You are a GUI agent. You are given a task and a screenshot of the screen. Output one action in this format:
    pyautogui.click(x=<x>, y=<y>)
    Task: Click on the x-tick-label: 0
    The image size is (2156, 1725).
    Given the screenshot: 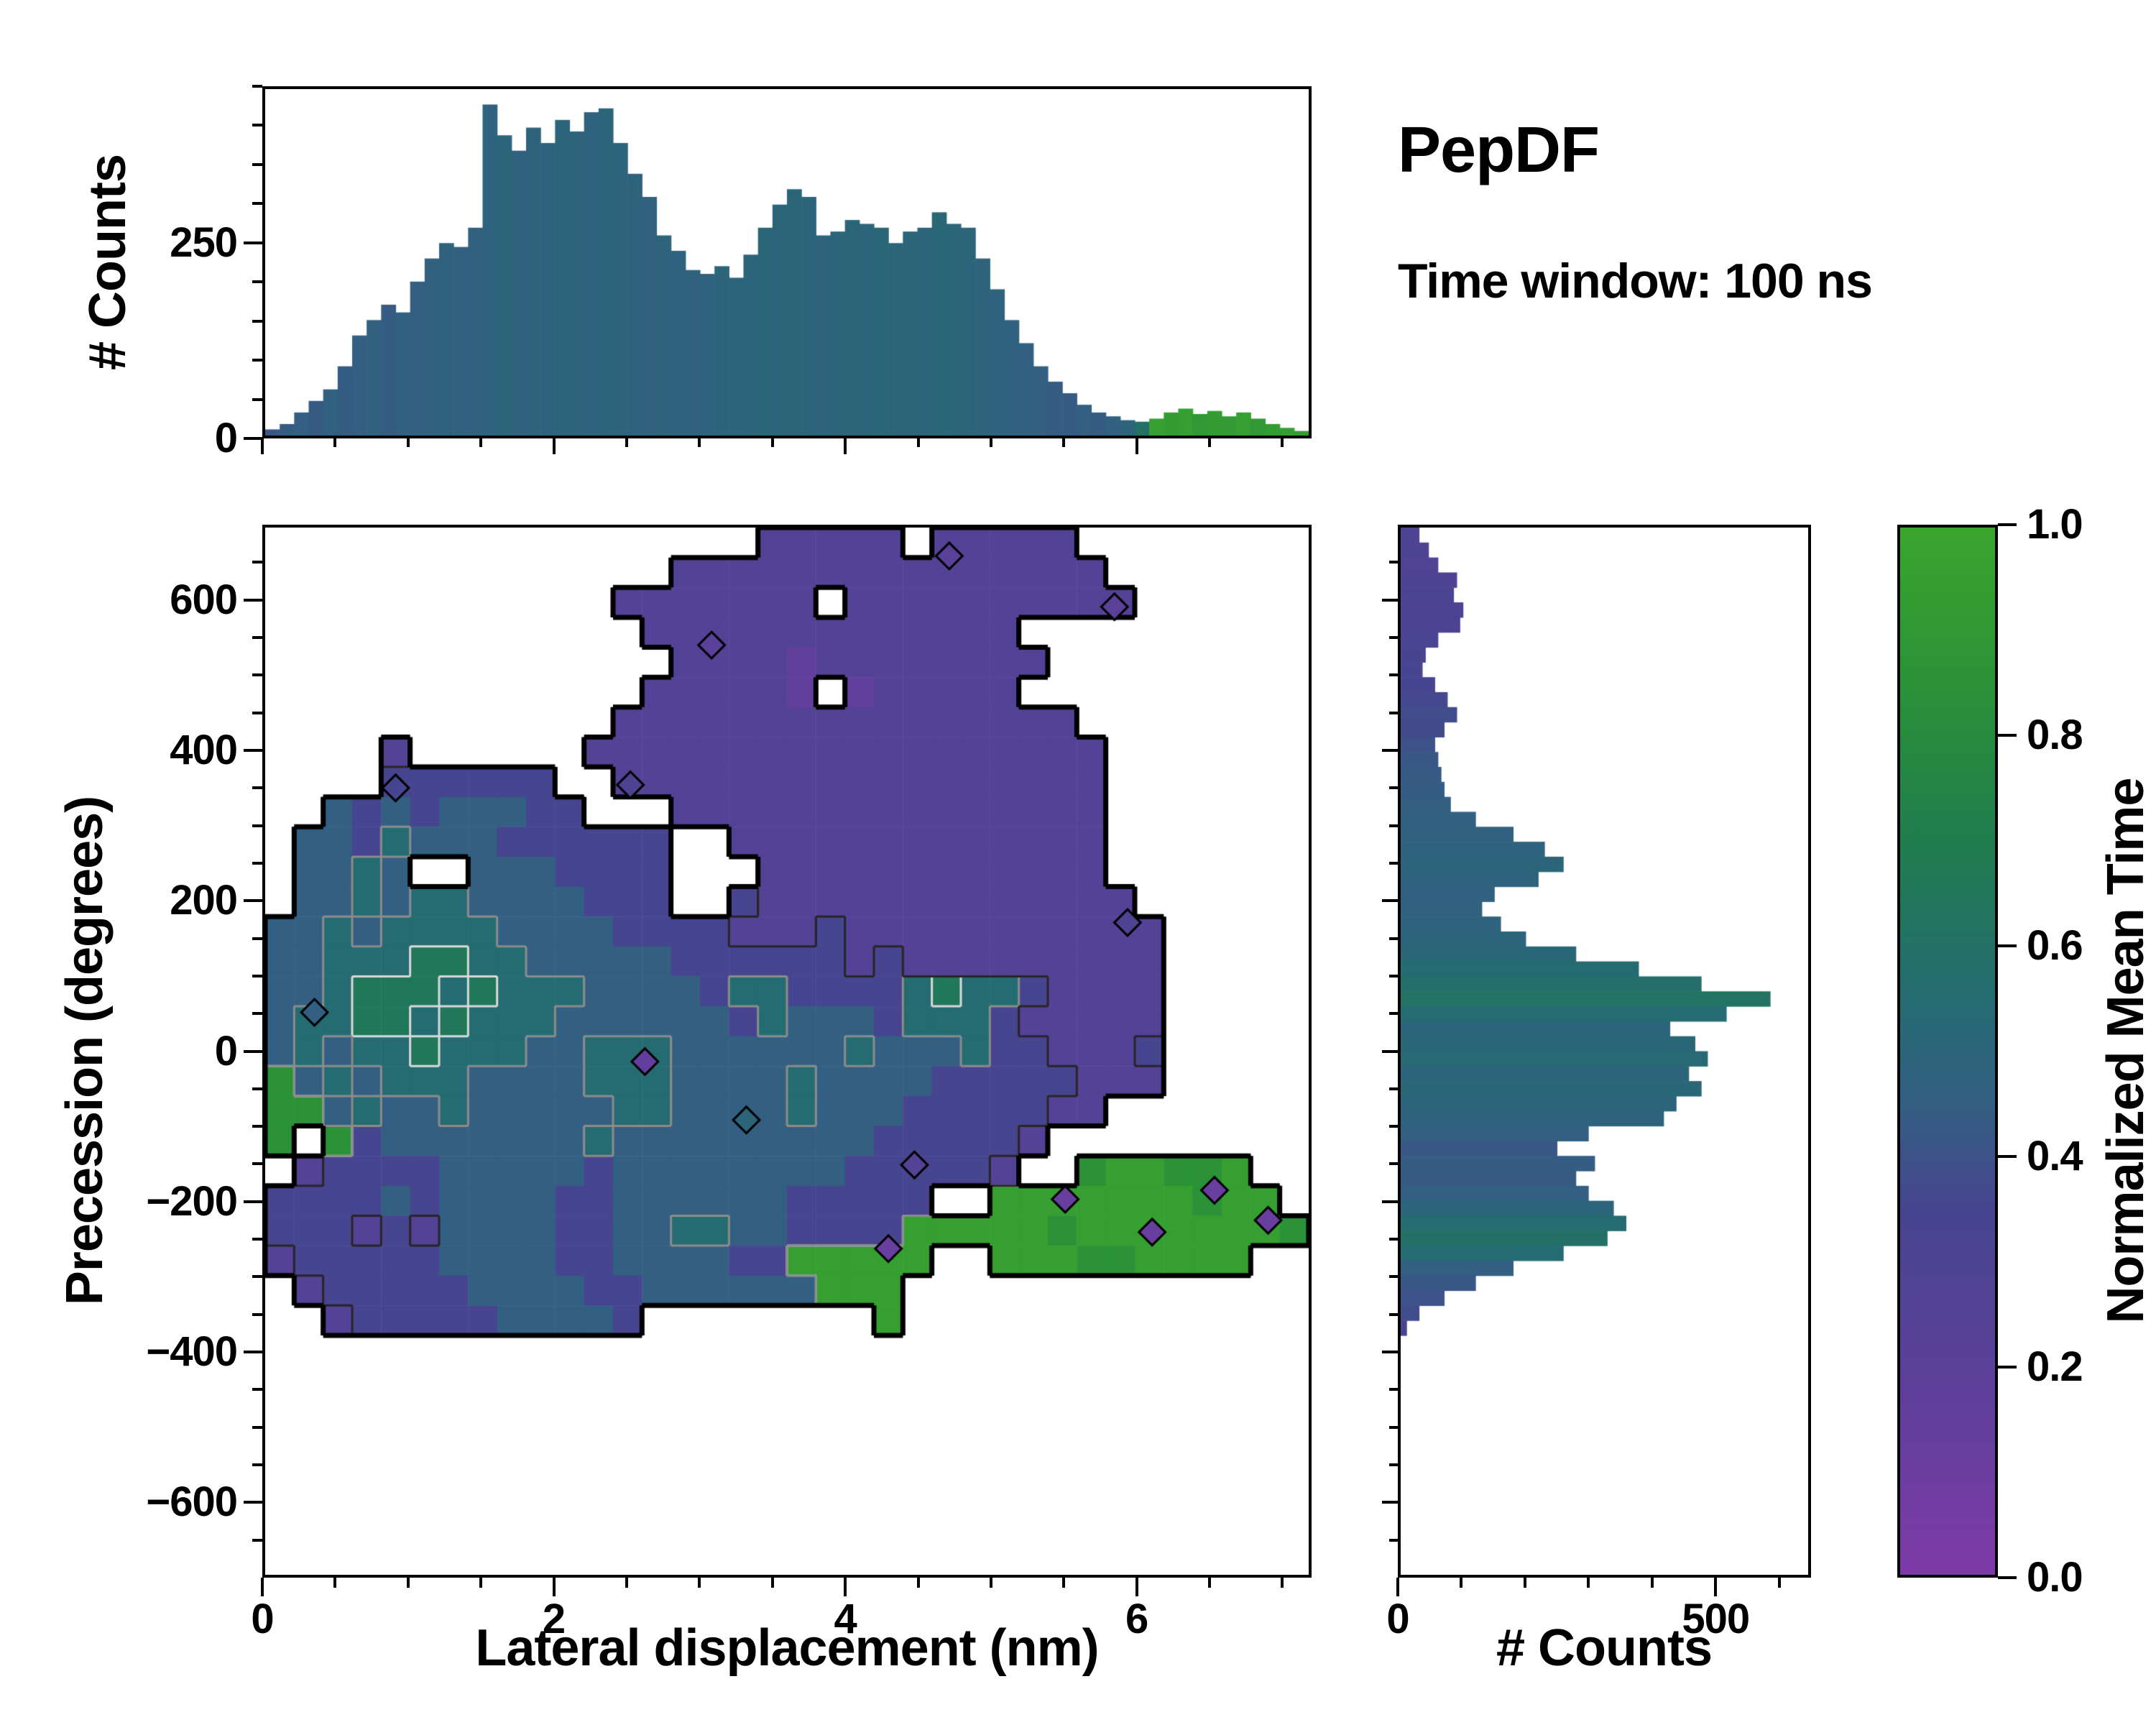 What is the action you would take?
    pyautogui.click(x=262, y=1619)
    